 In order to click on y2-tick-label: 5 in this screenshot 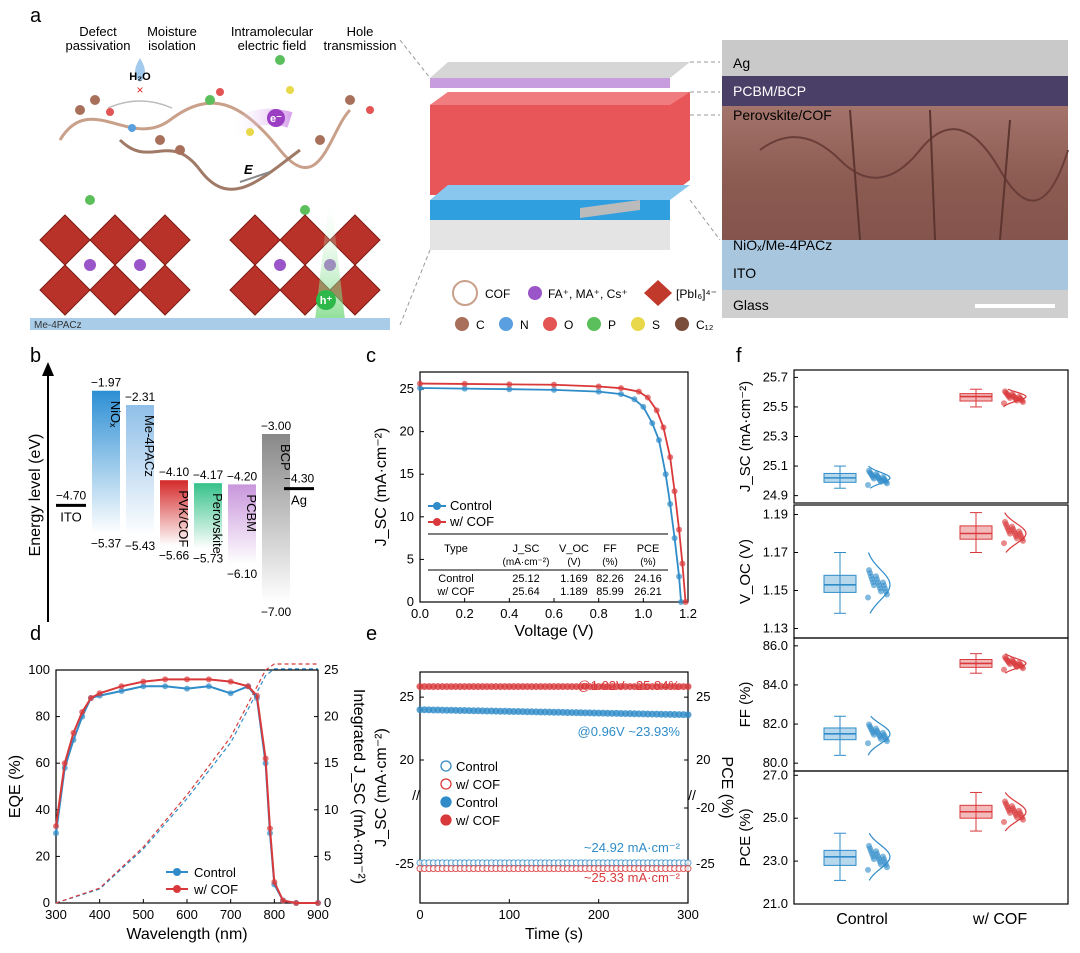, I will do `click(327, 855)`.